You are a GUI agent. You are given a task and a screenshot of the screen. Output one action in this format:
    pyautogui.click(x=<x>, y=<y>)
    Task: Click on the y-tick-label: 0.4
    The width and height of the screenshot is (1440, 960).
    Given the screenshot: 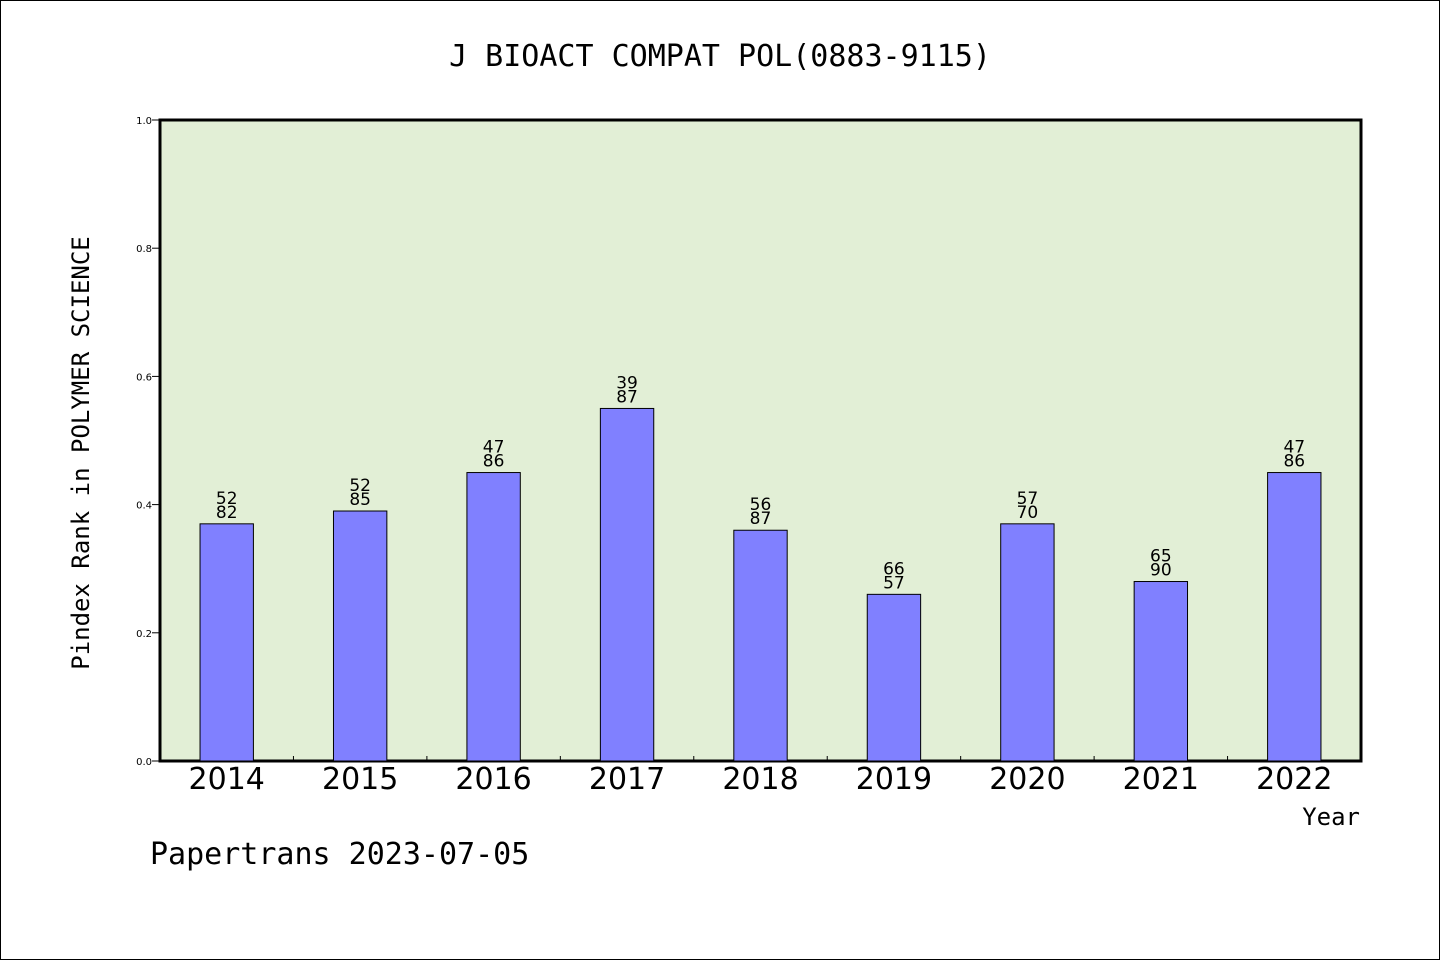 What is the action you would take?
    pyautogui.click(x=144, y=506)
    